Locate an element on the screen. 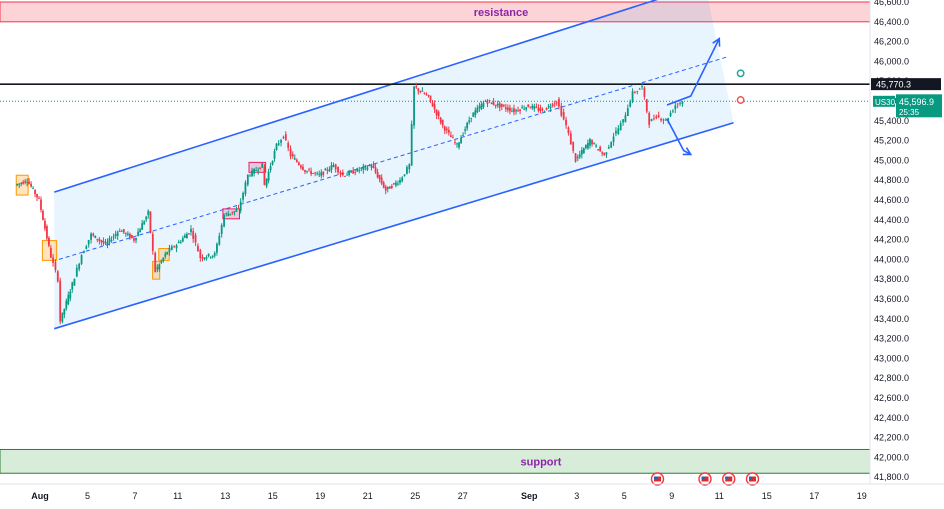  price-tick-label: 43,600.0 is located at coordinates (891, 299).